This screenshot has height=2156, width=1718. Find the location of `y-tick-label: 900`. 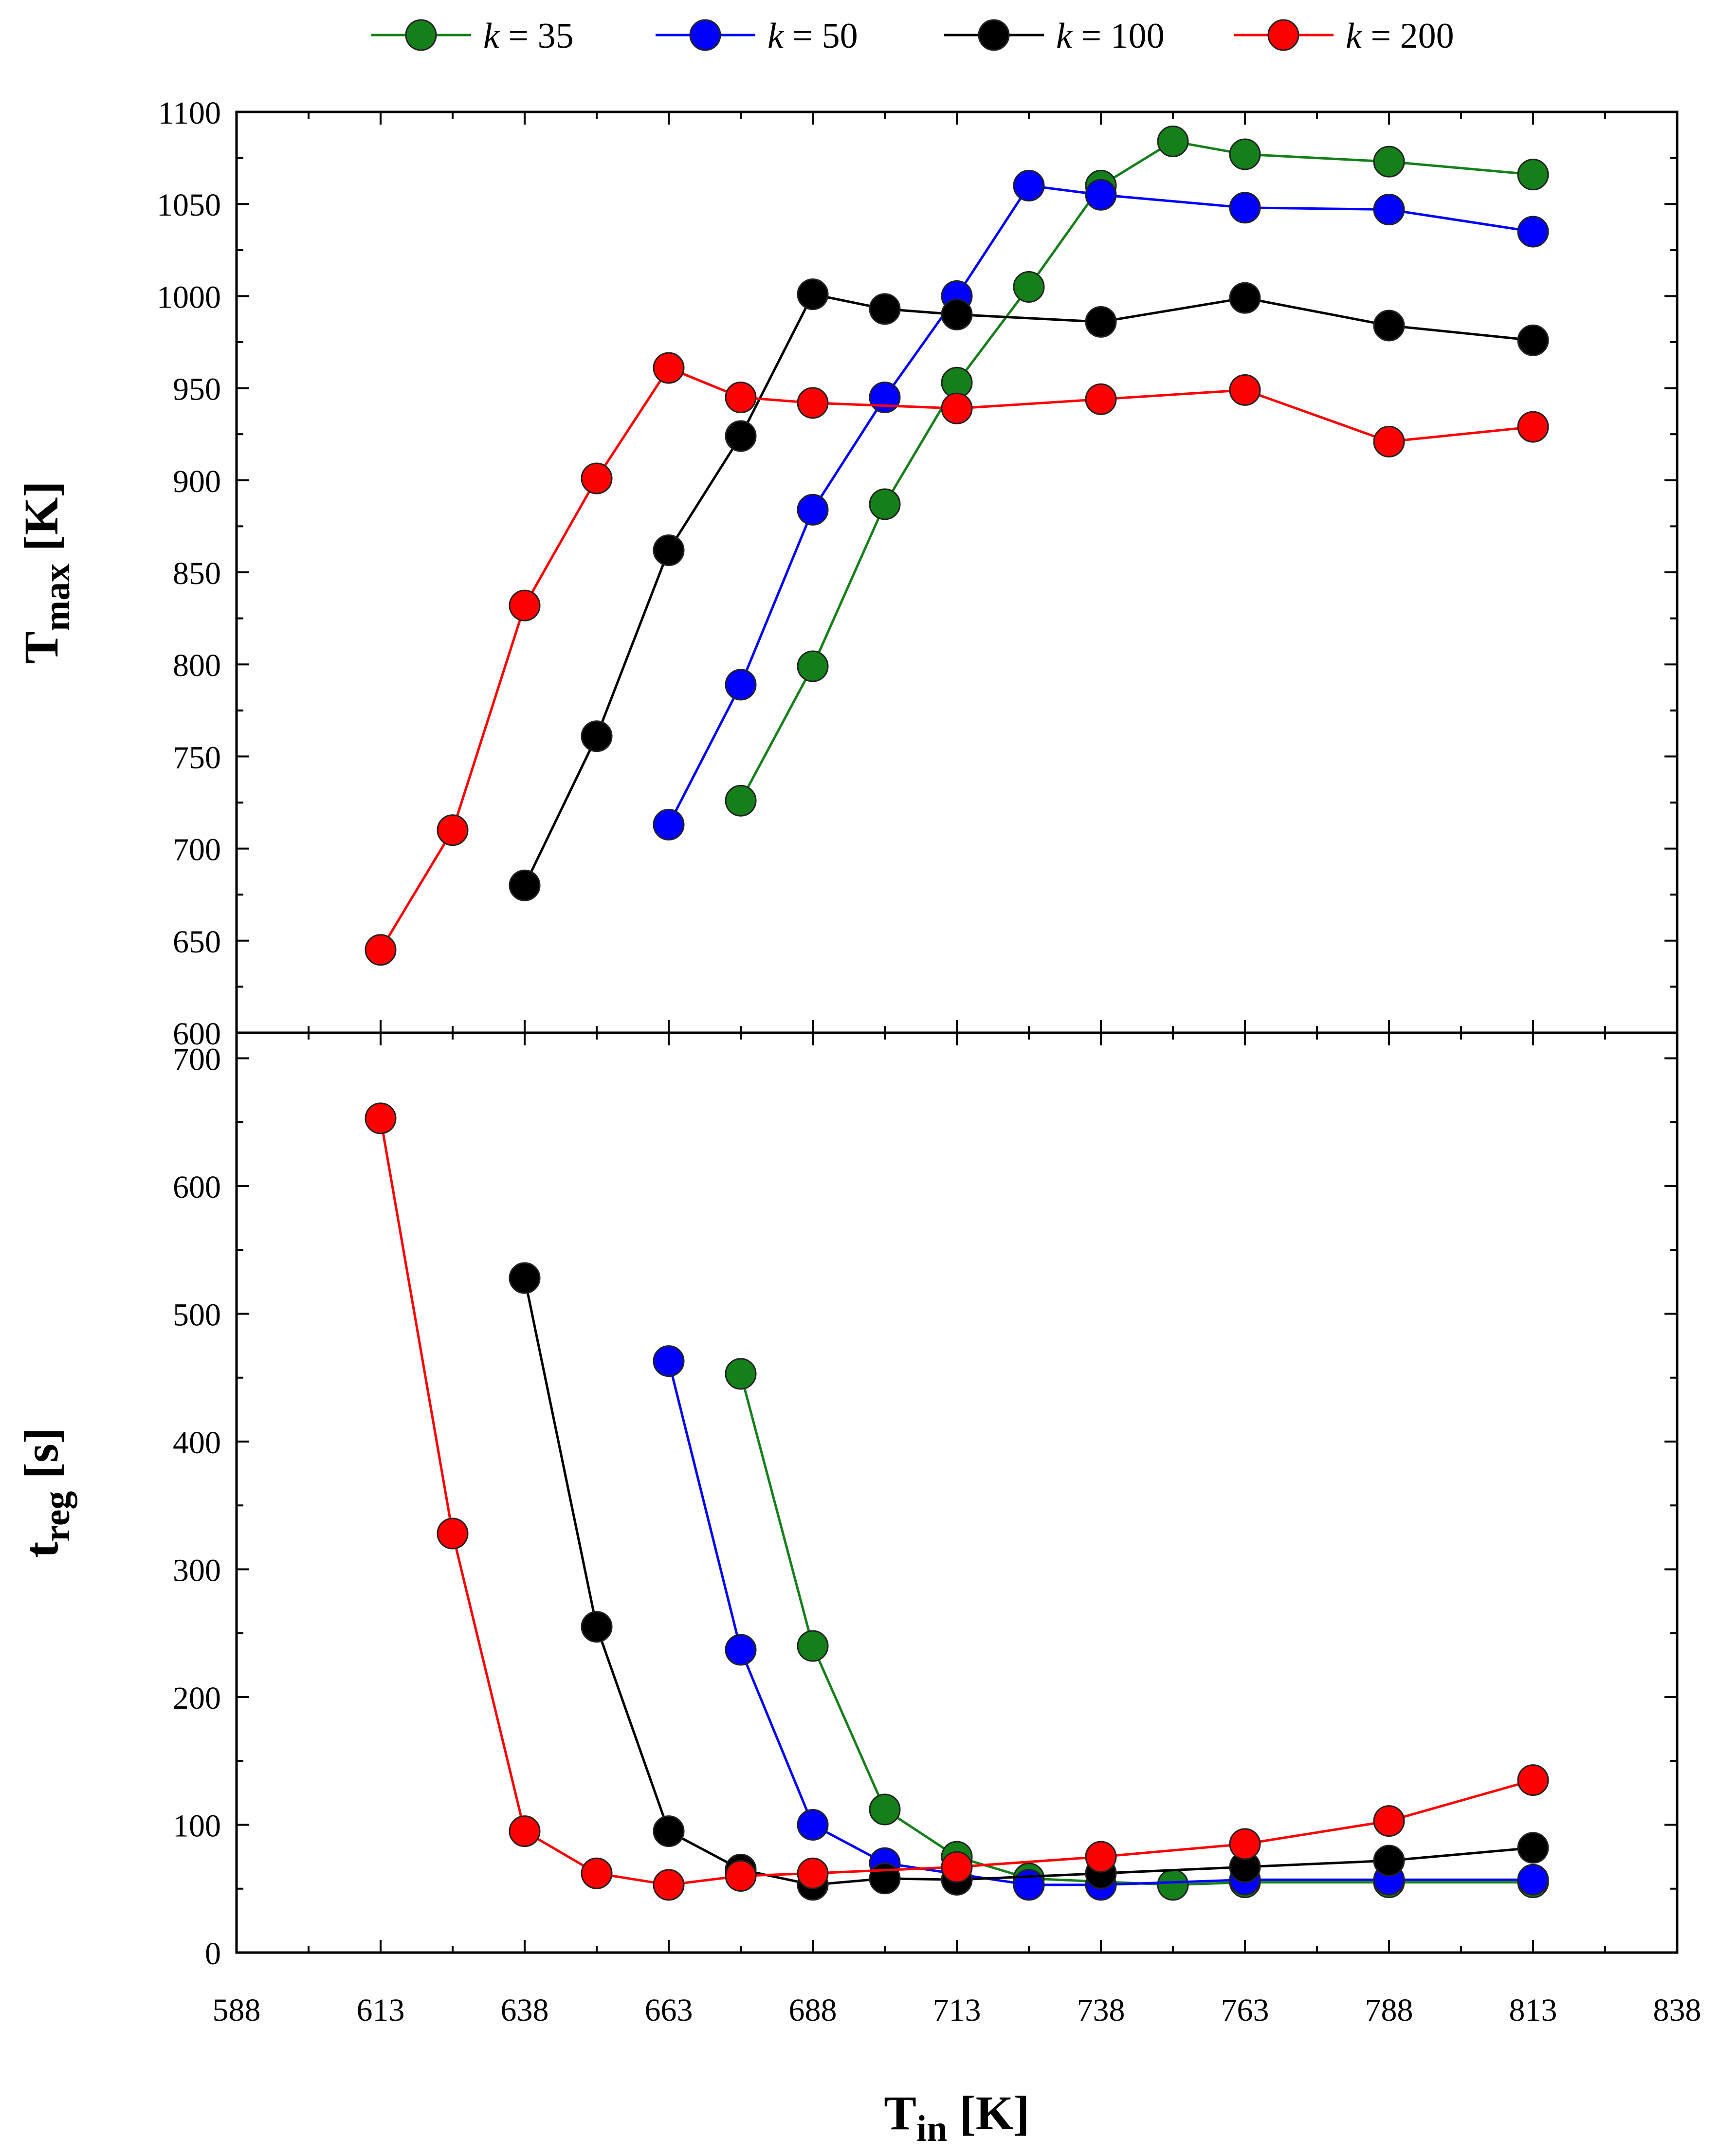

y-tick-label: 900 is located at coordinates (197, 481).